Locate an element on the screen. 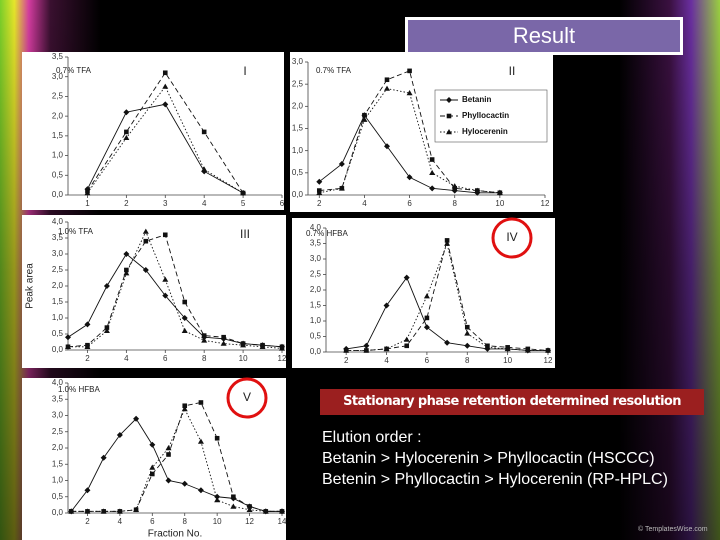 The image size is (720, 540). y-tick-label: 0,0 is located at coordinates (58, 194).